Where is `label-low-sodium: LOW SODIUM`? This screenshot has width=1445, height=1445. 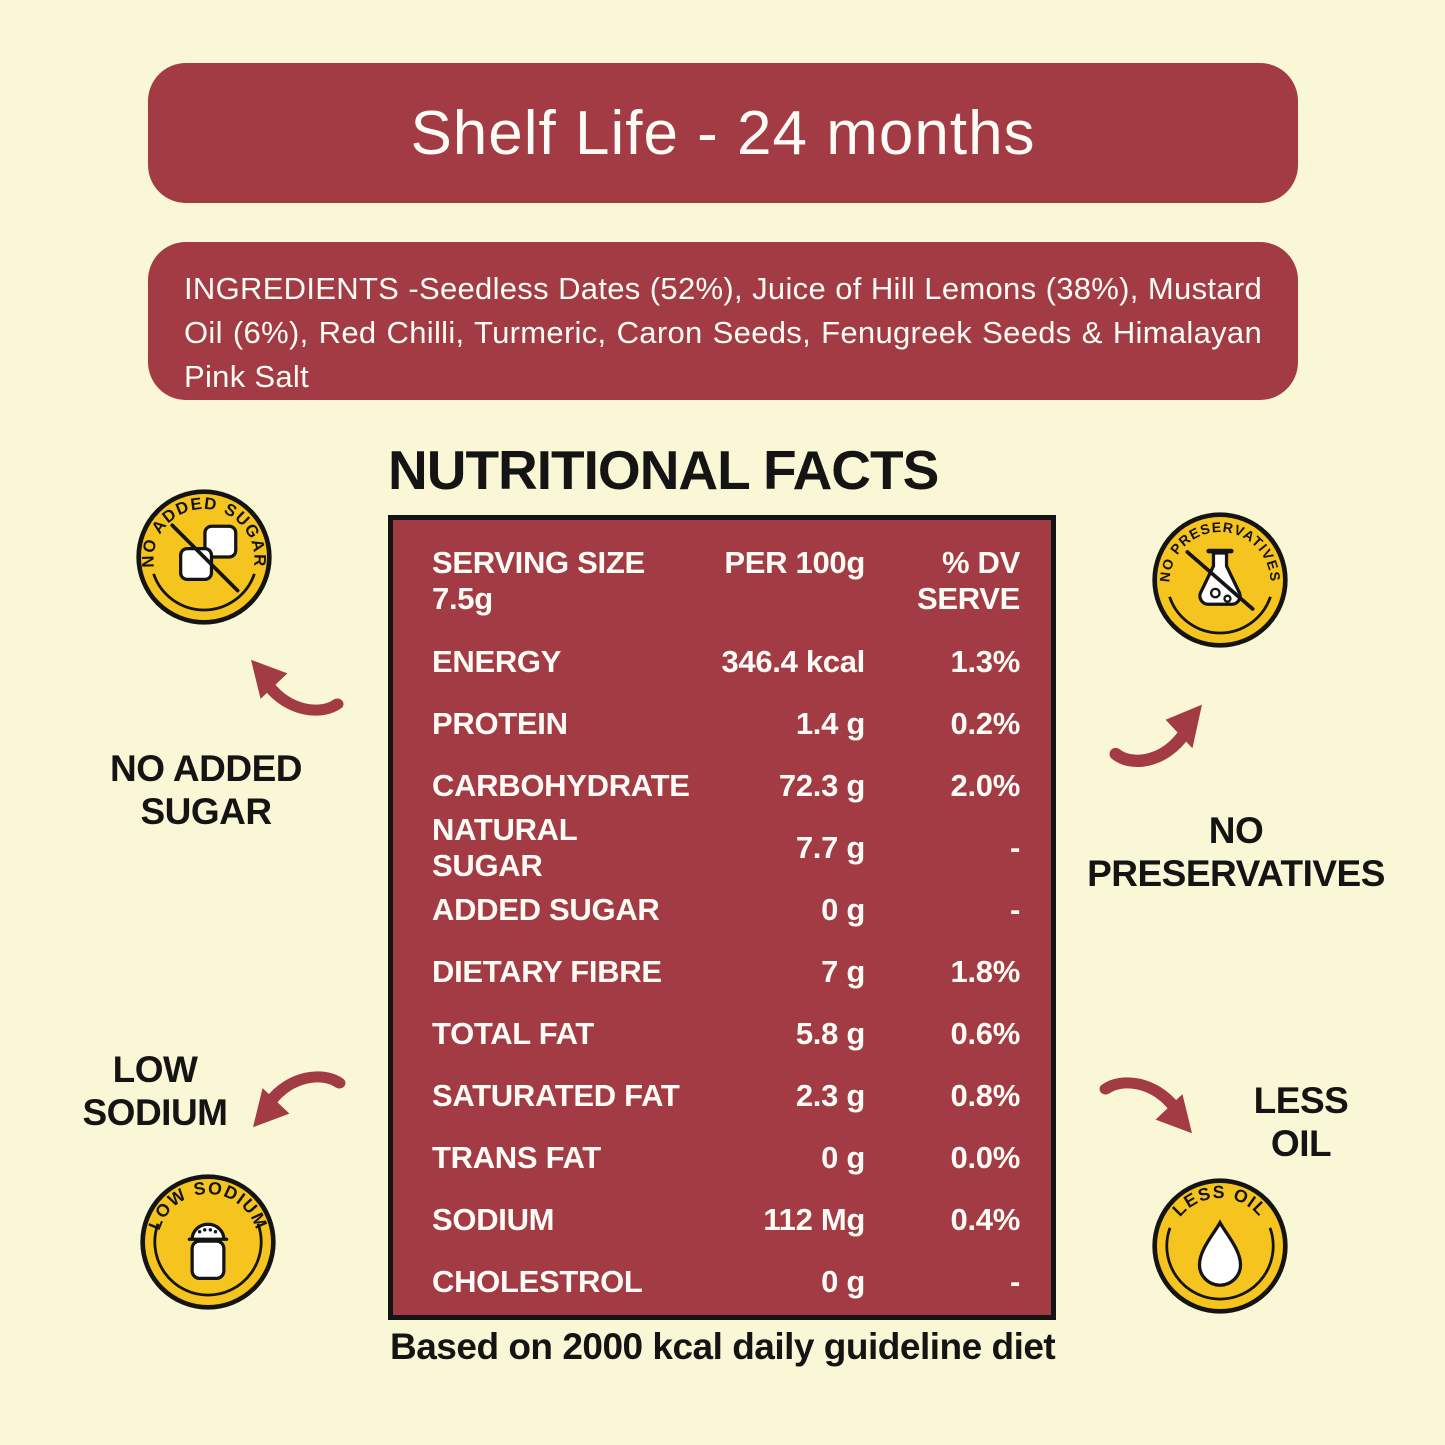
label-low-sodium: LOW SODIUM is located at coordinates (155, 1091).